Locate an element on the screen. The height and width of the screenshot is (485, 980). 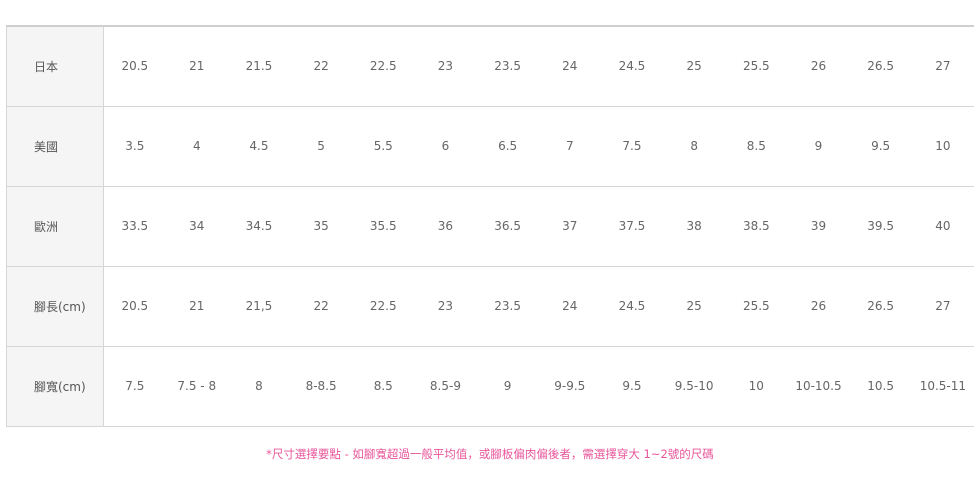
row-label: 歐洲 is located at coordinates (55, 226).